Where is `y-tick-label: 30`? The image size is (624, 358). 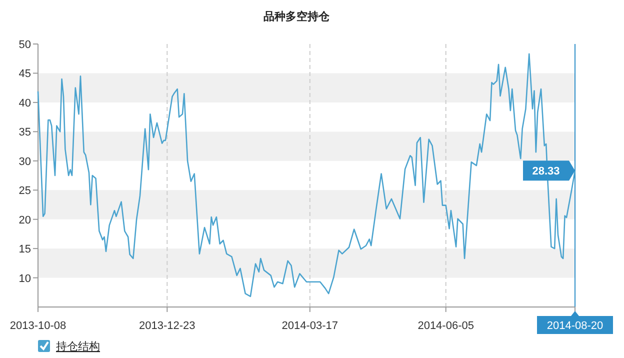 y-tick-label: 30 is located at coordinates (24, 162).